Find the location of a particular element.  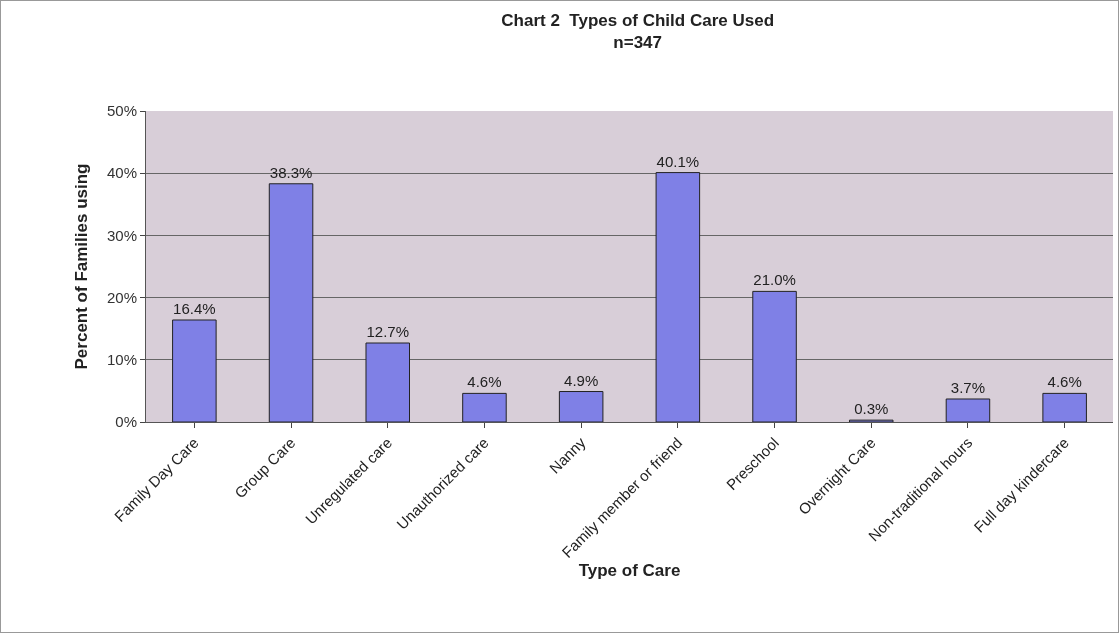

y-tick-label: 10% is located at coordinates (121, 360).